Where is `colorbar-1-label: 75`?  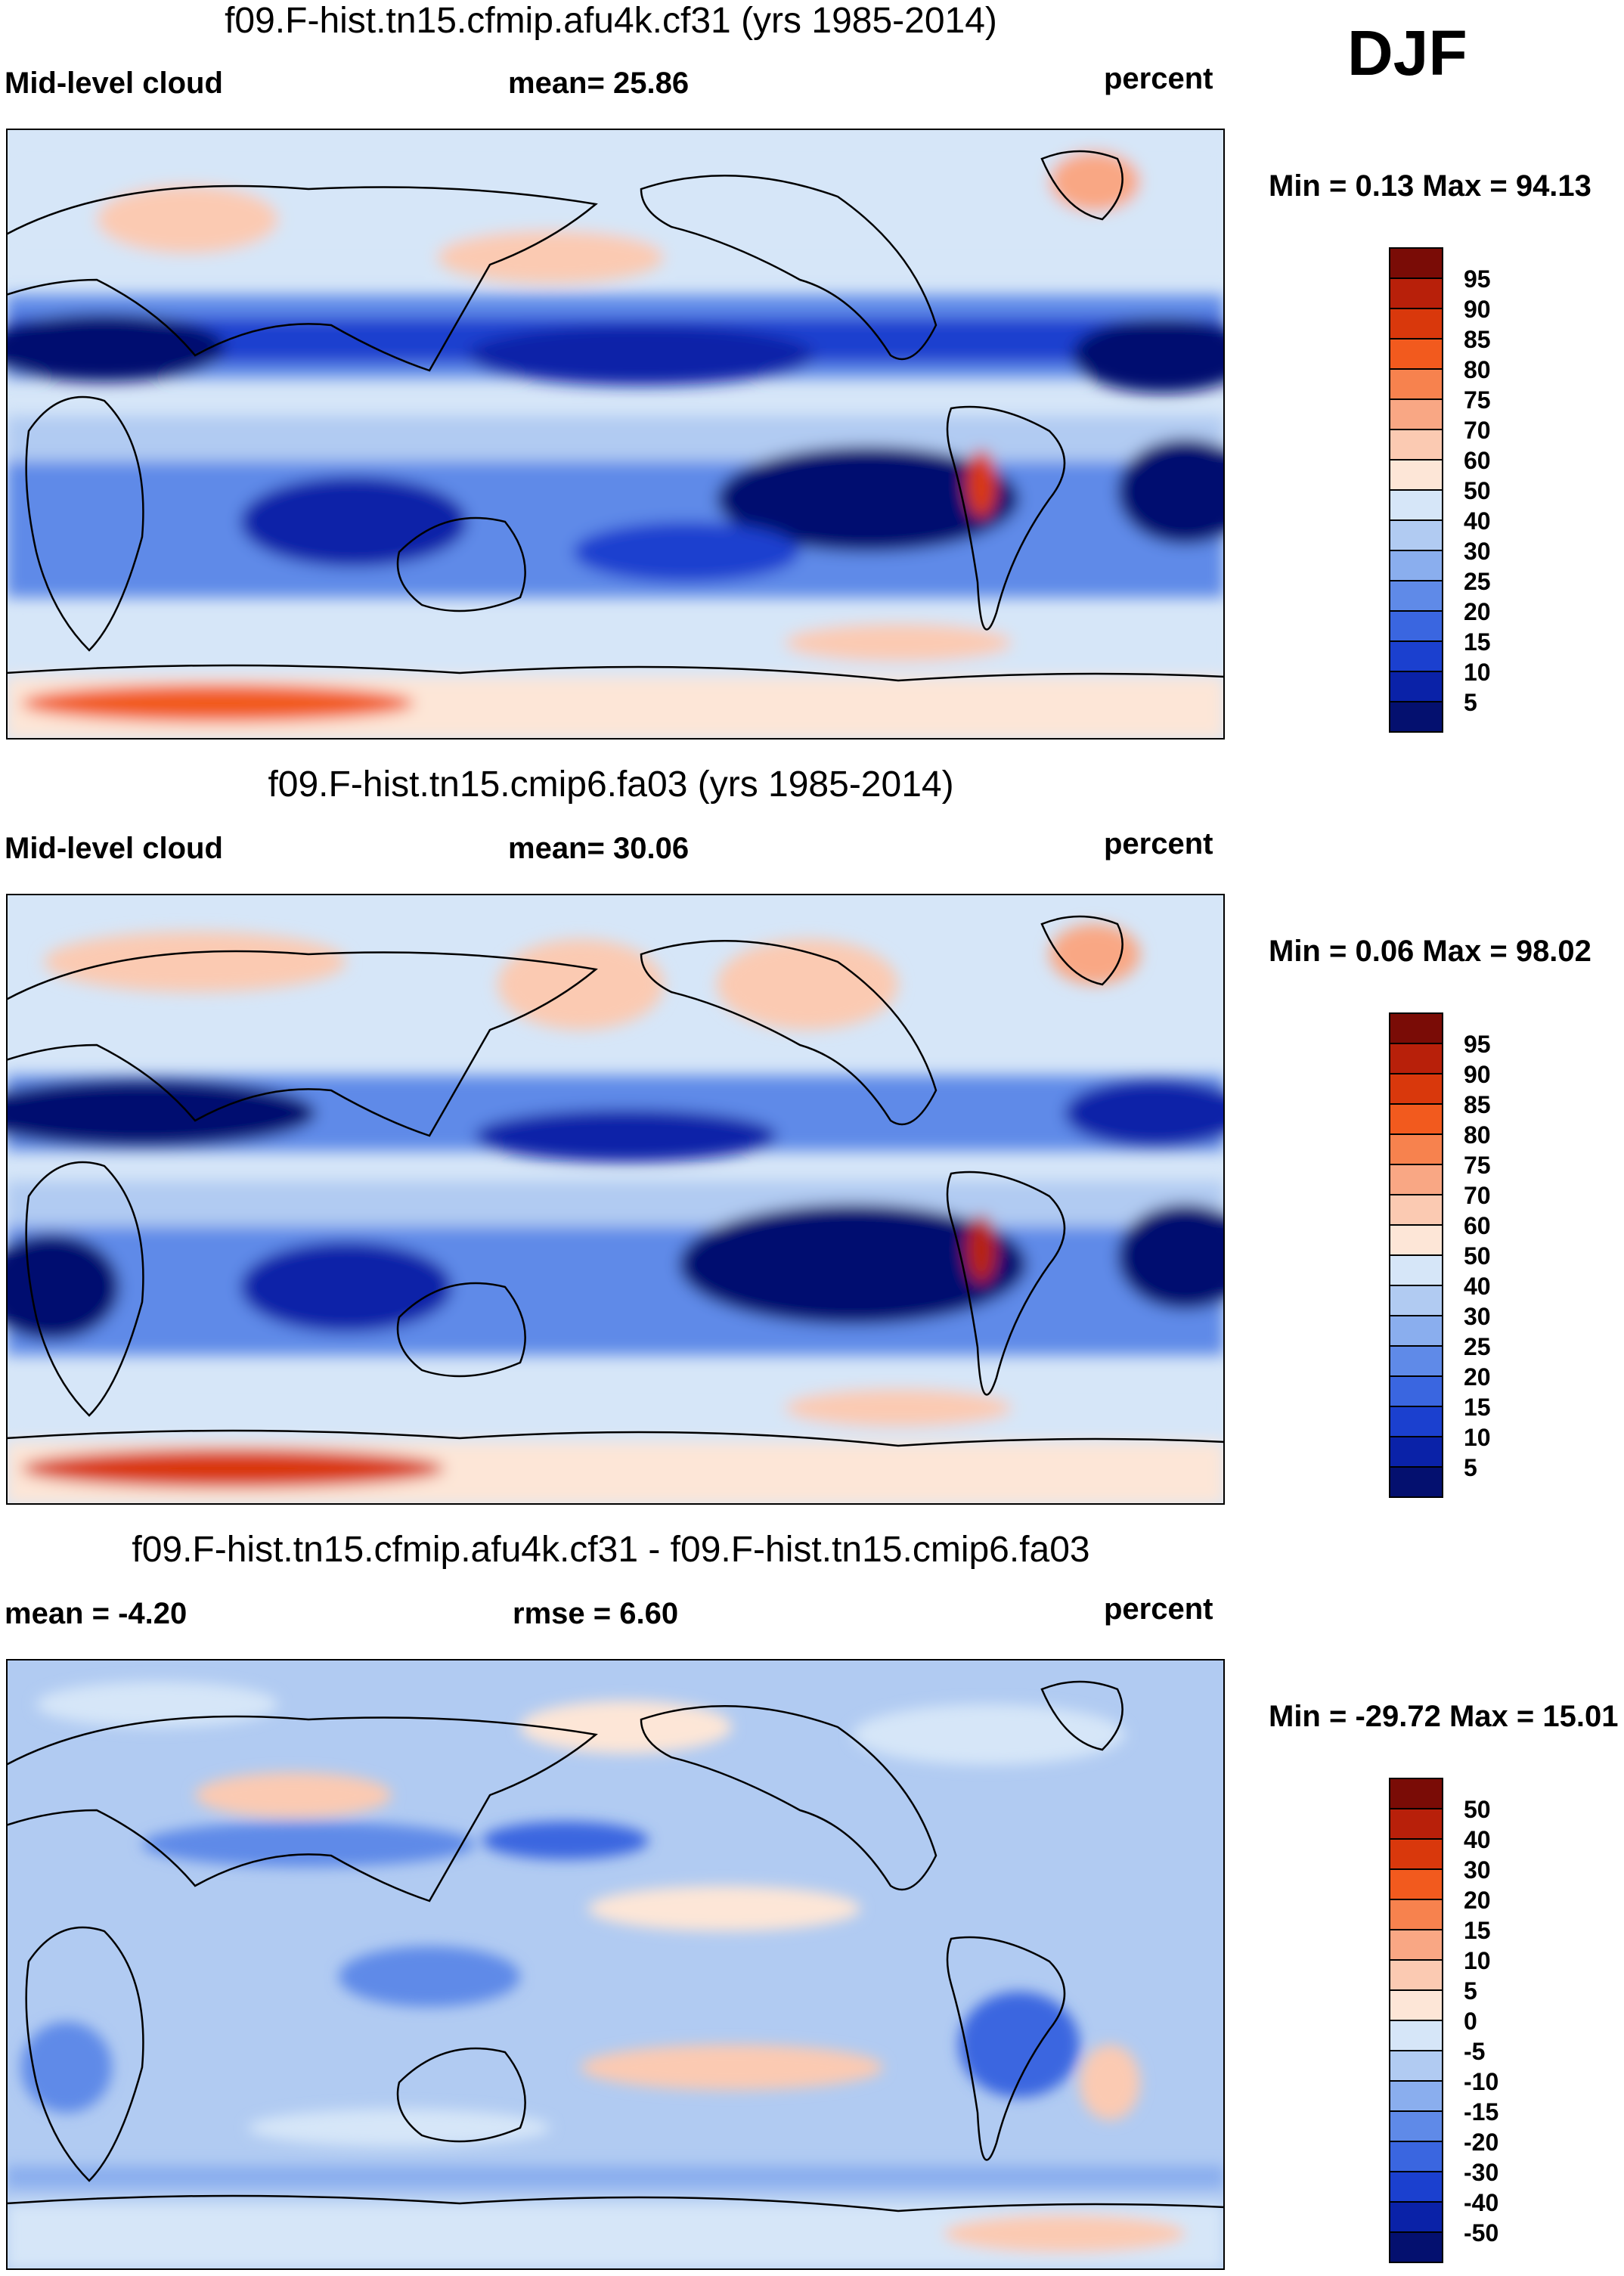
colorbar-1-label: 75 is located at coordinates (1477, 400).